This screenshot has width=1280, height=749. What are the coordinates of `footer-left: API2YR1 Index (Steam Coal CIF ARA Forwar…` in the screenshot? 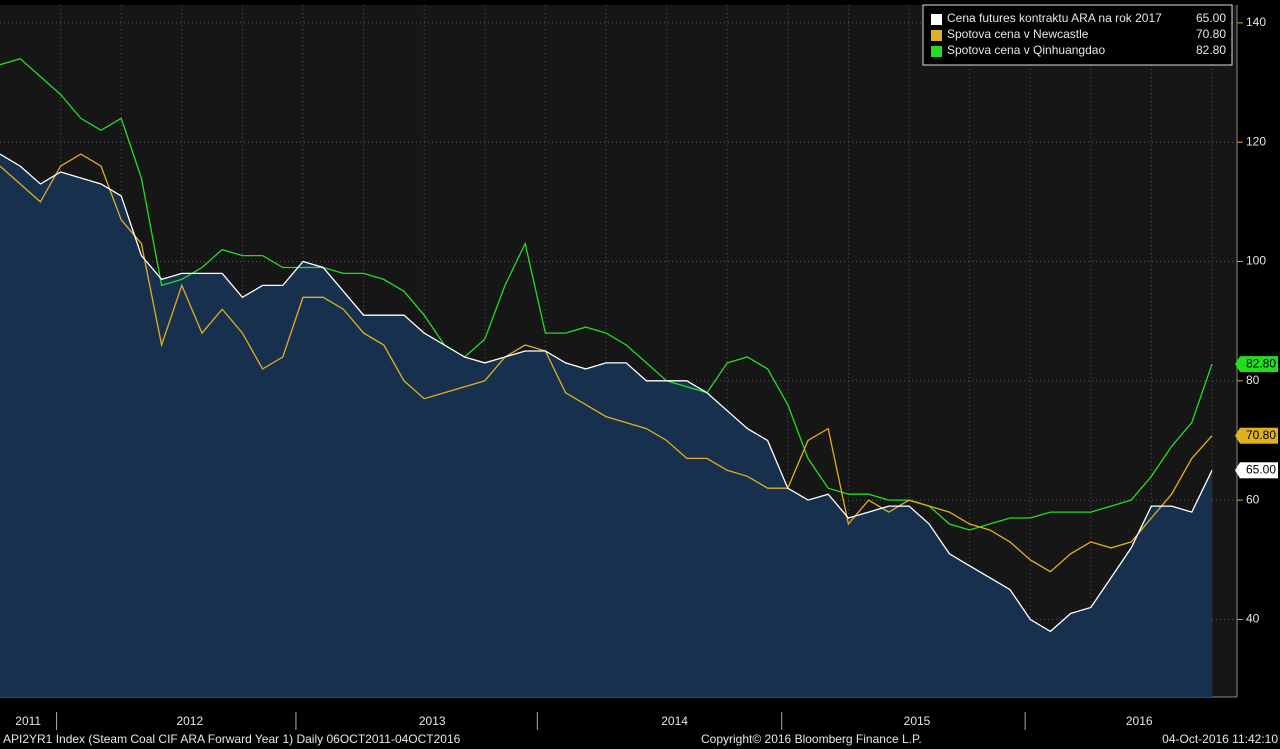 It's located at (232, 739).